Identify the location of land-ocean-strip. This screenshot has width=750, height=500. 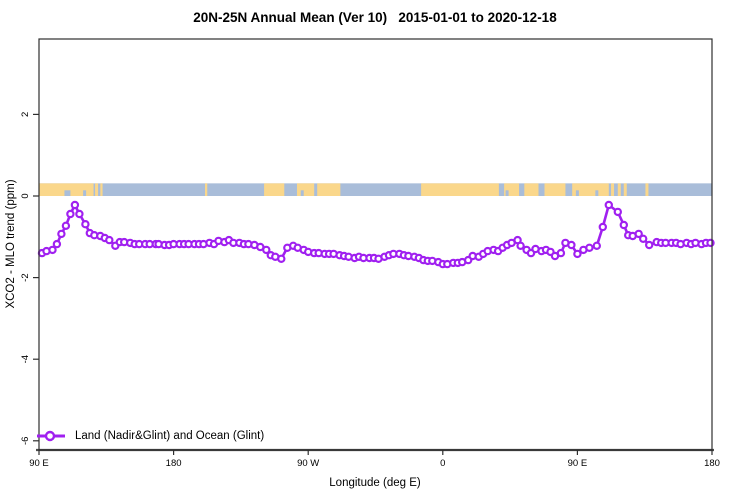
(375, 189).